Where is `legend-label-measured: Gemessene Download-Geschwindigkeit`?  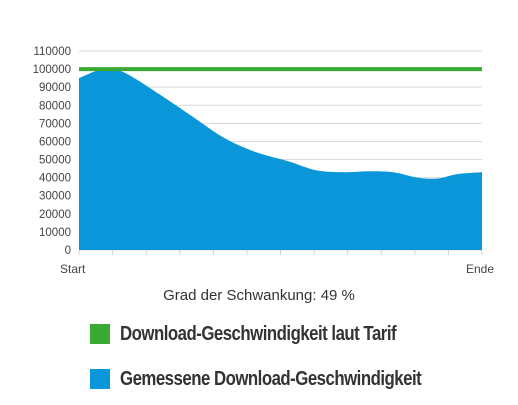 legend-label-measured: Gemessene Download-Geschwindigkeit is located at coordinates (271, 378).